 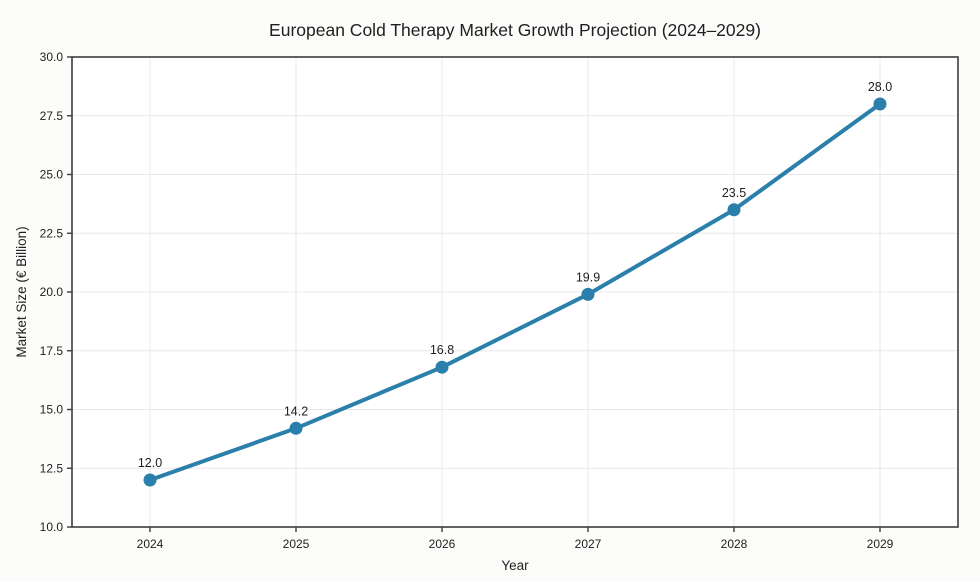 I want to click on y-tick-label: 20.0, so click(x=52, y=292).